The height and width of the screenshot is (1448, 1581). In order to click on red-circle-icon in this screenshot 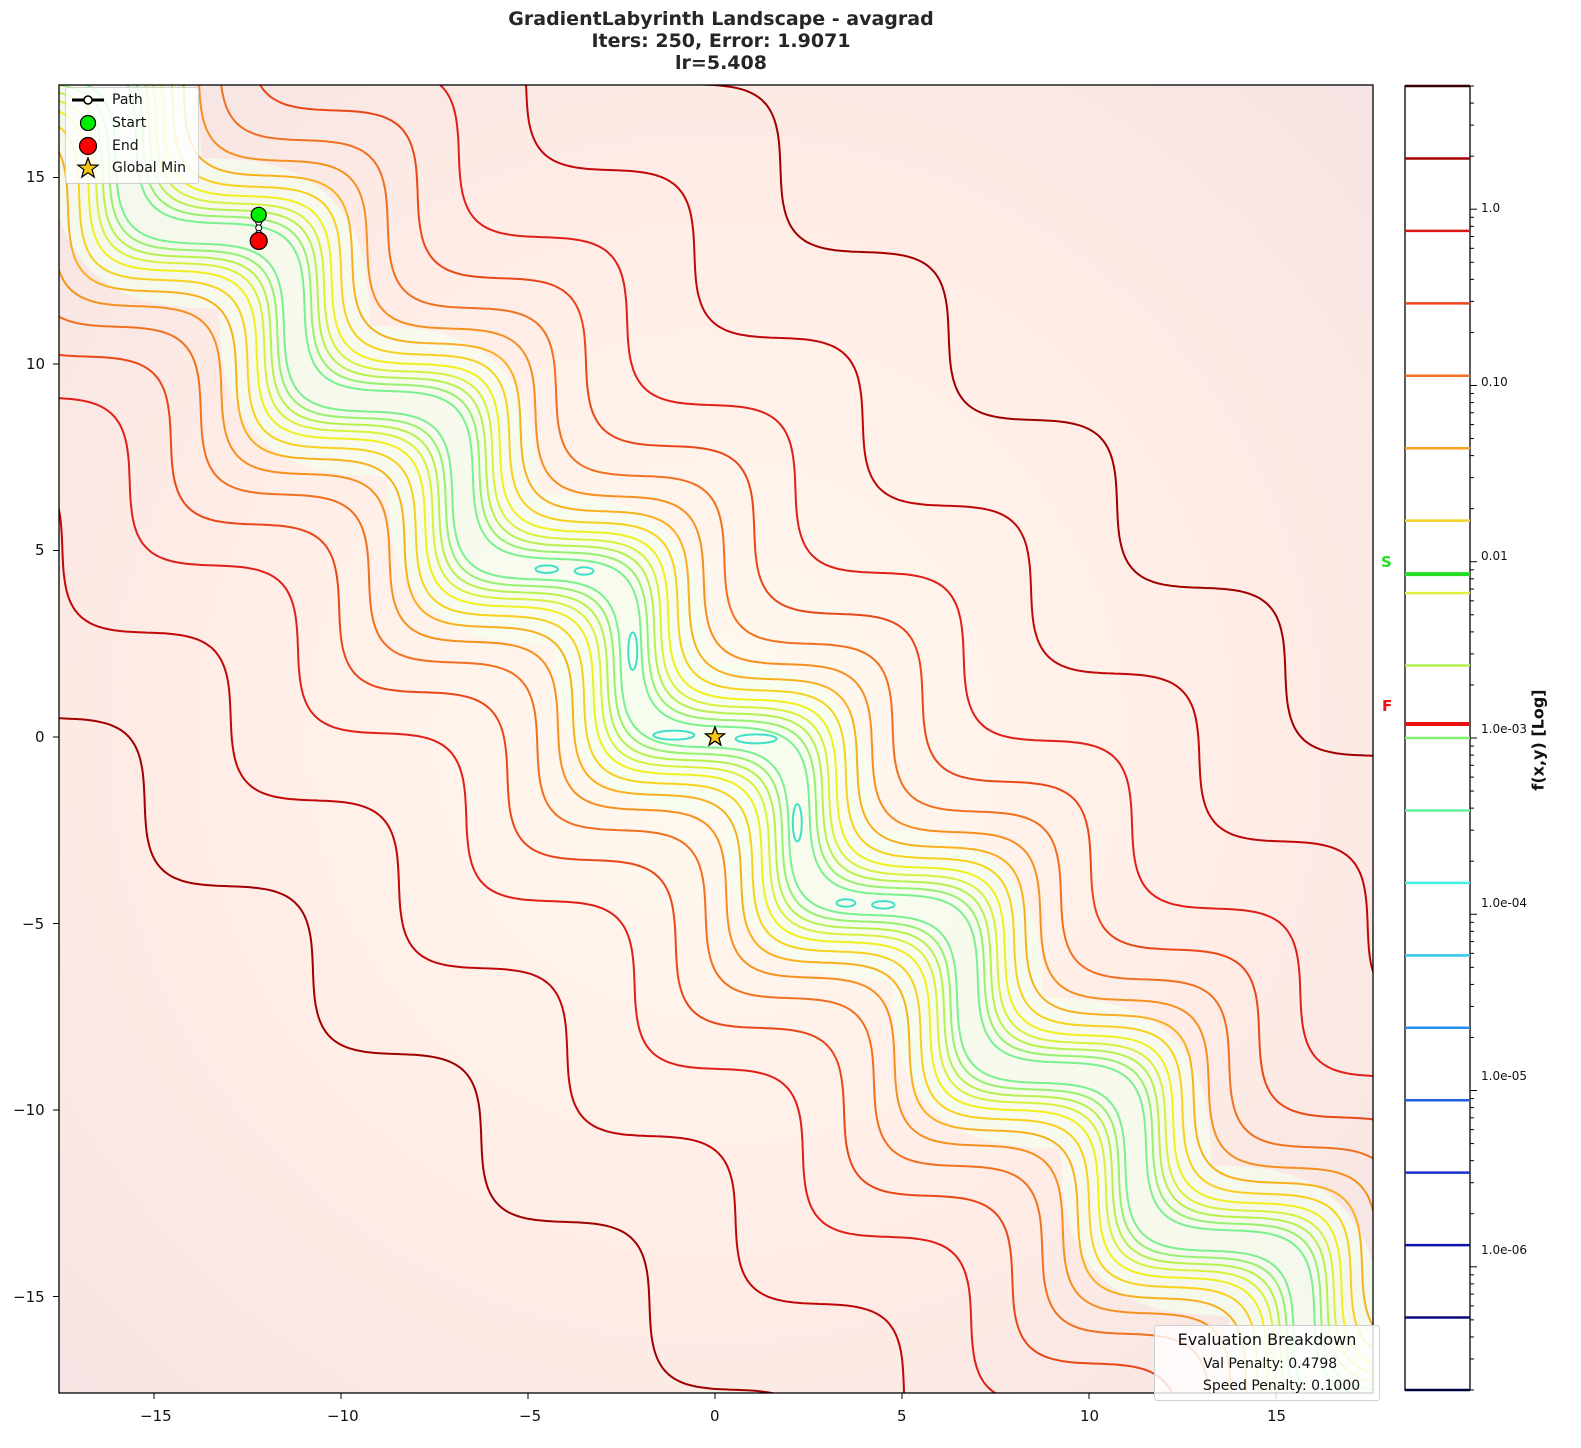, I will do `click(89, 146)`.